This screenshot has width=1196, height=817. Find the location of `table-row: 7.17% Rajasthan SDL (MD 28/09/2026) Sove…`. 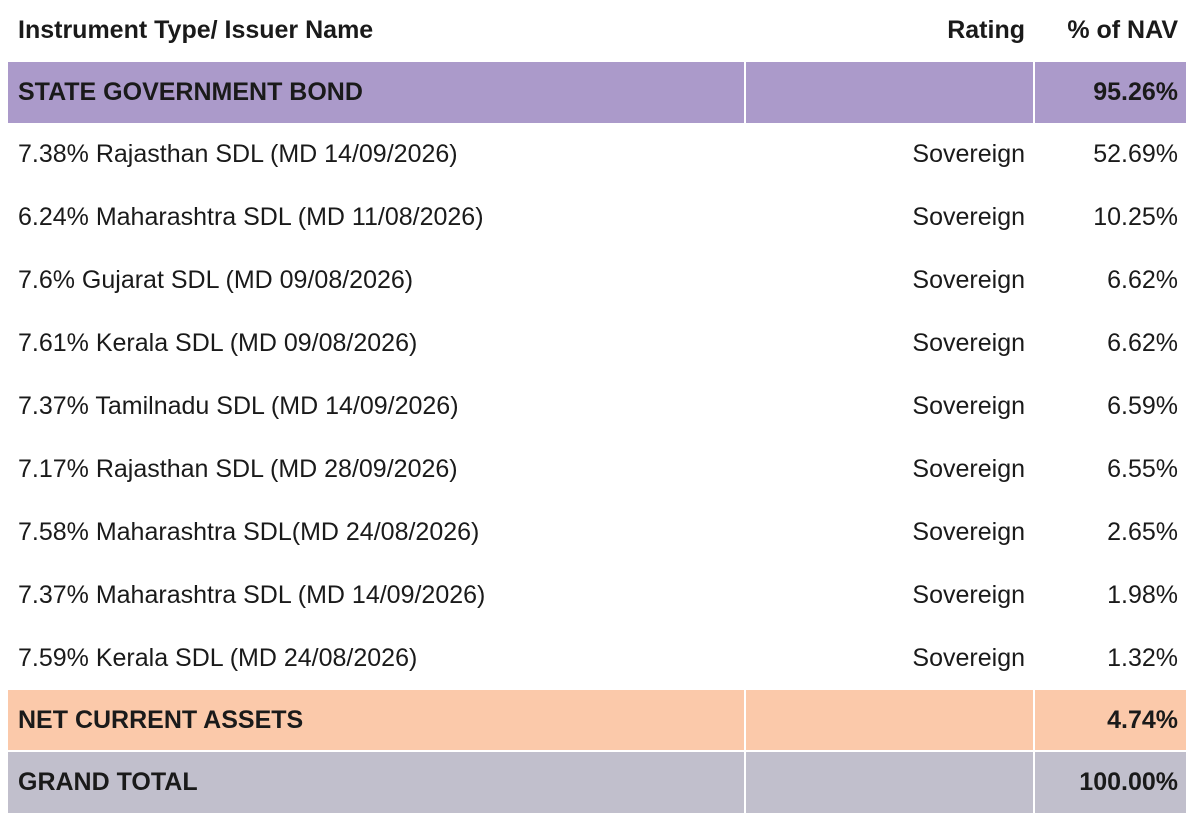

table-row: 7.17% Rajasthan SDL (MD 28/09/2026) Sove… is located at coordinates (597, 469).